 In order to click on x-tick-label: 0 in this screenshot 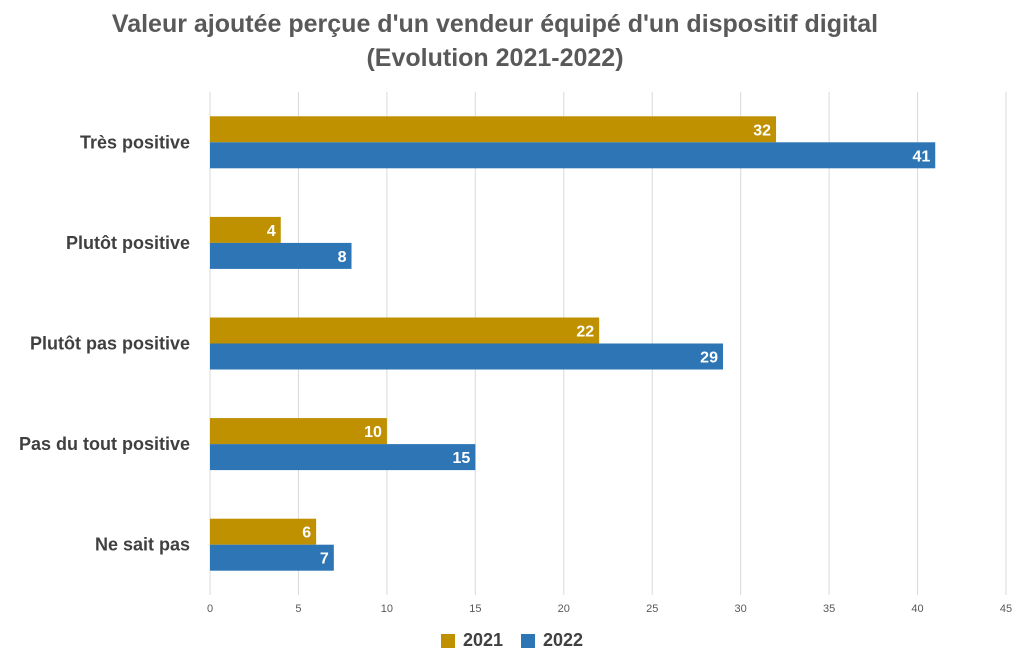, I will do `click(210, 609)`.